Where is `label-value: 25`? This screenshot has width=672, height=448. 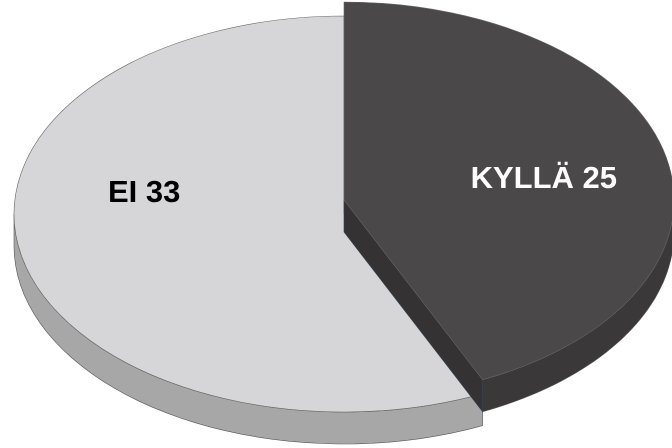 label-value: 25 is located at coordinates (600, 177).